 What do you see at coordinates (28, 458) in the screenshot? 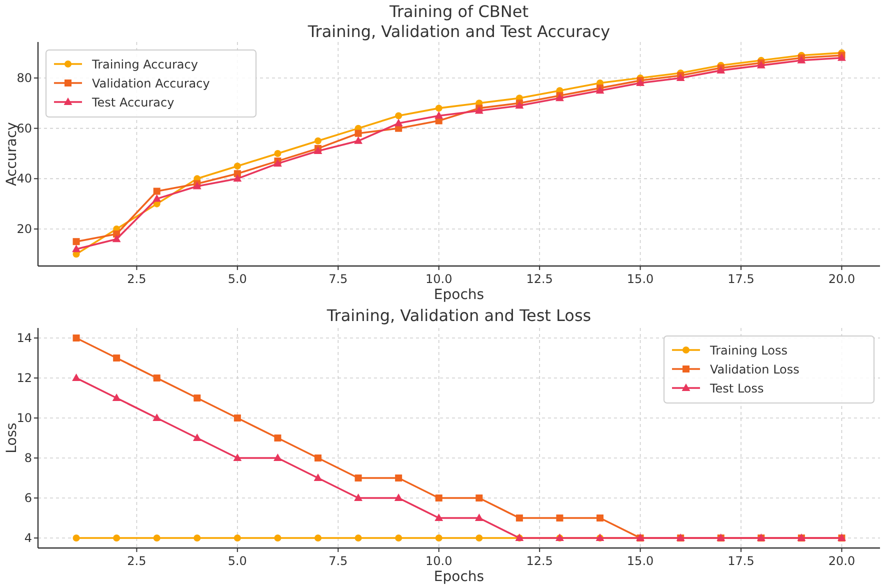
I see `y-tick-label: 8` at bounding box center [28, 458].